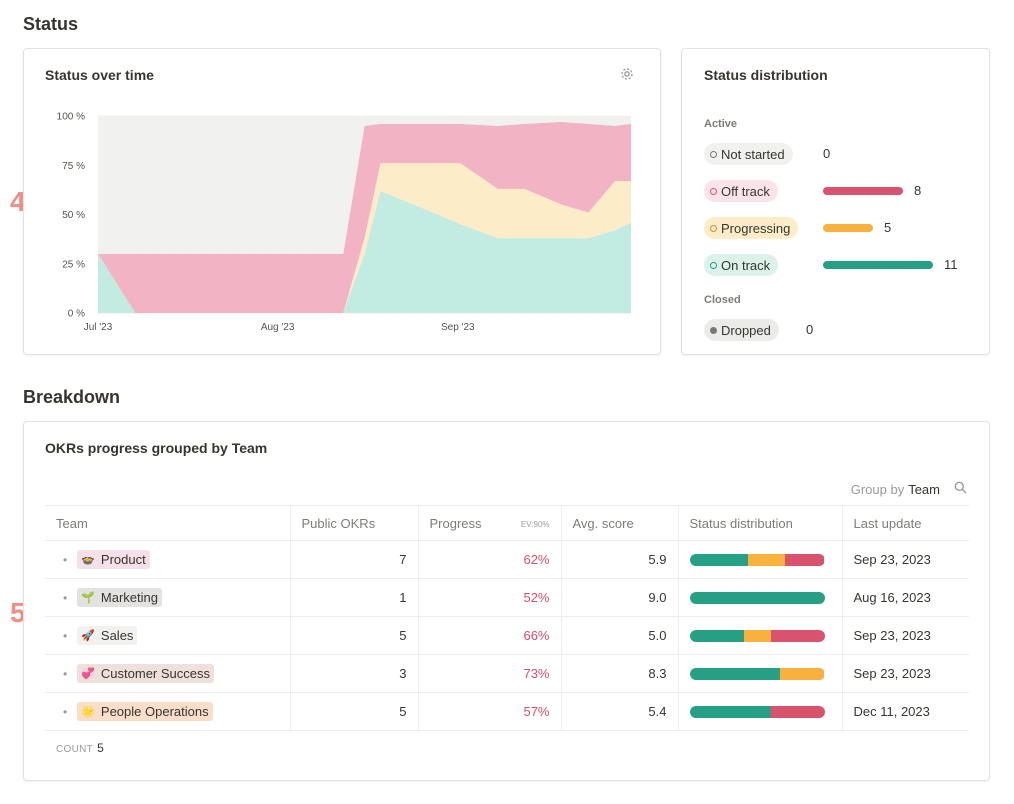  I want to click on public-okrs-cell: 7, so click(354, 559).